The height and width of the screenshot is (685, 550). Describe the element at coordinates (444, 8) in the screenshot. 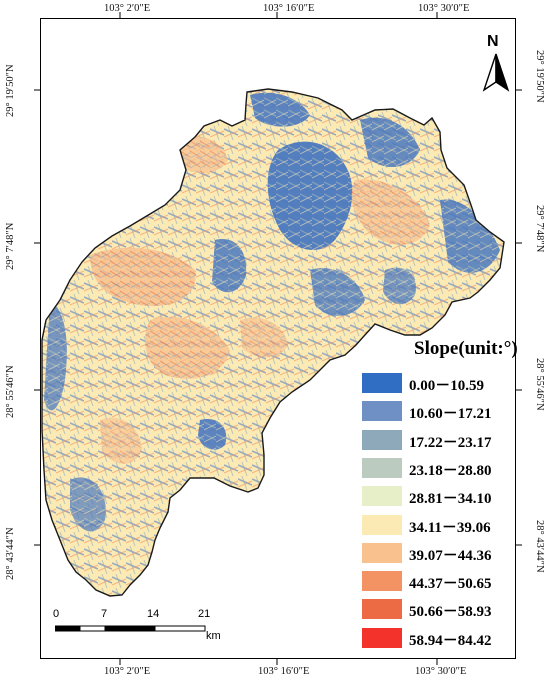

I see `top-coord-label: 103° 30′0″E` at that location.